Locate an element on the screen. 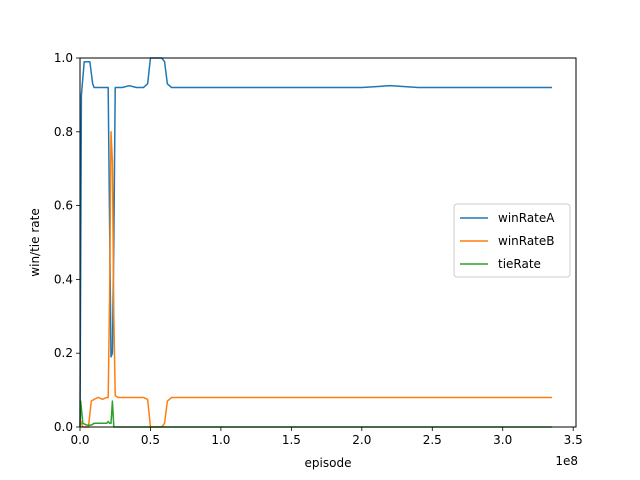  x-tick-label: 2.0 is located at coordinates (361, 440).